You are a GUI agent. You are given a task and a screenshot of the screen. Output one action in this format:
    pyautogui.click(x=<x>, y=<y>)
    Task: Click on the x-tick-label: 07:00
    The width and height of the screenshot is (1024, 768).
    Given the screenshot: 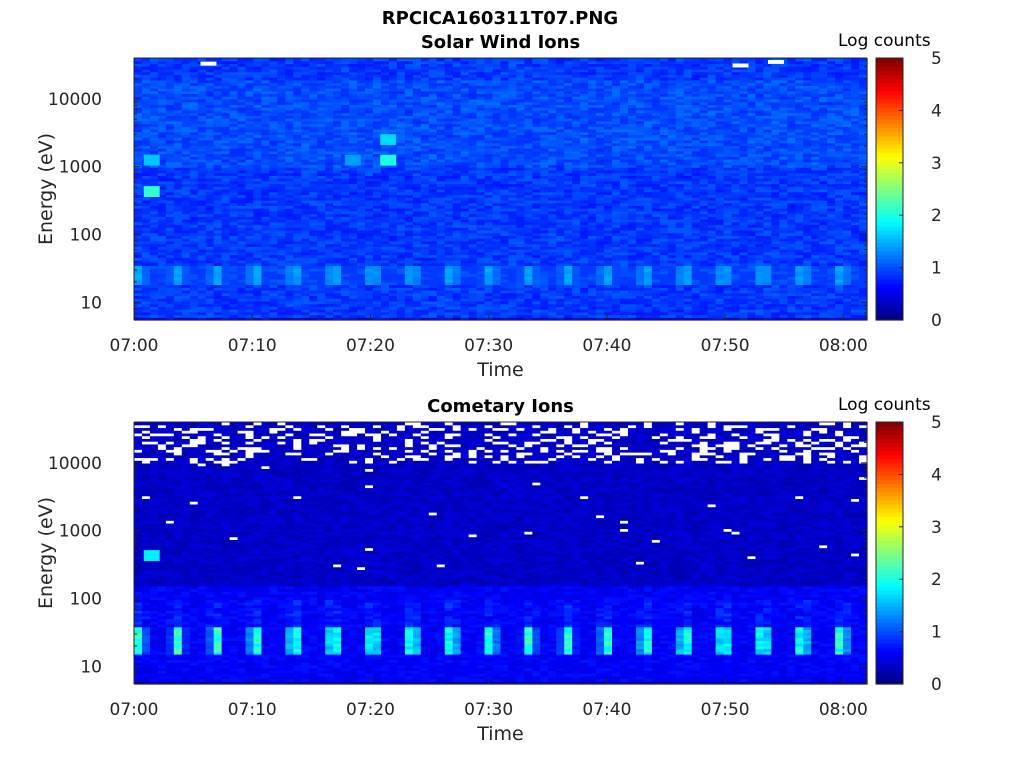 What is the action you would take?
    pyautogui.click(x=134, y=346)
    